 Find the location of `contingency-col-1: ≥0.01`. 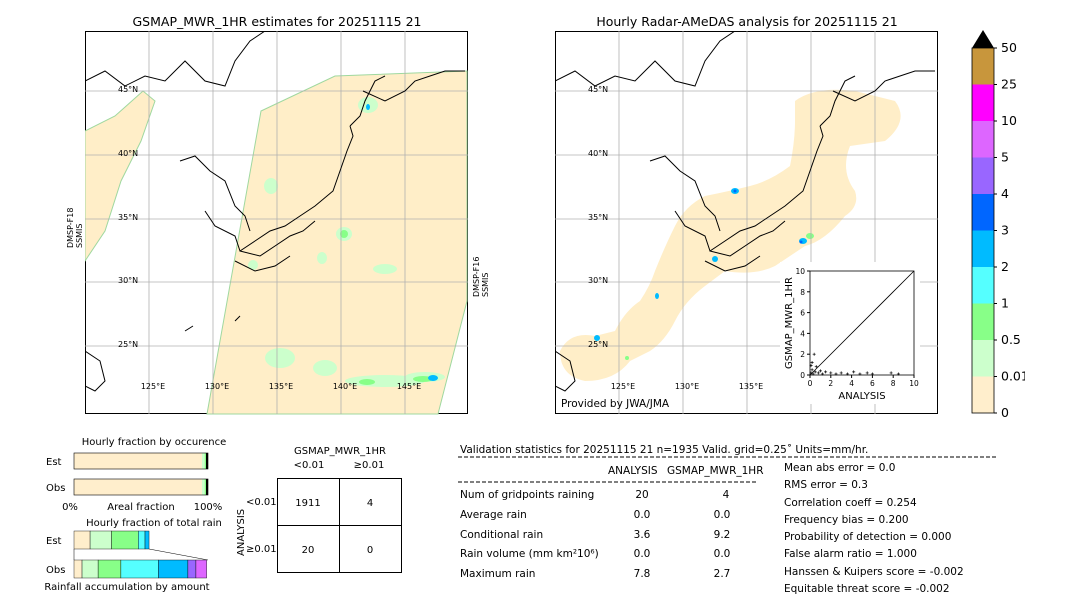

contingency-col-1: ≥0.01 is located at coordinates (369, 465).